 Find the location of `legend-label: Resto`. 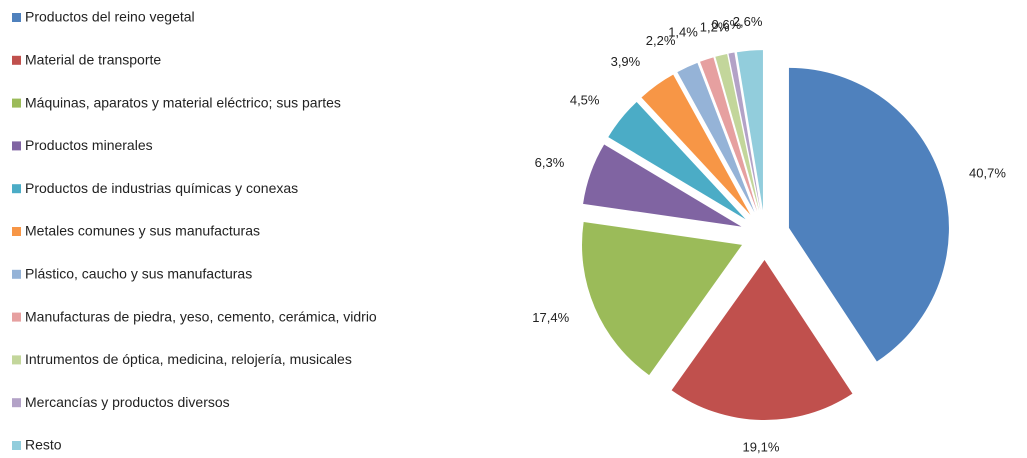

legend-label: Resto is located at coordinates (43, 445).